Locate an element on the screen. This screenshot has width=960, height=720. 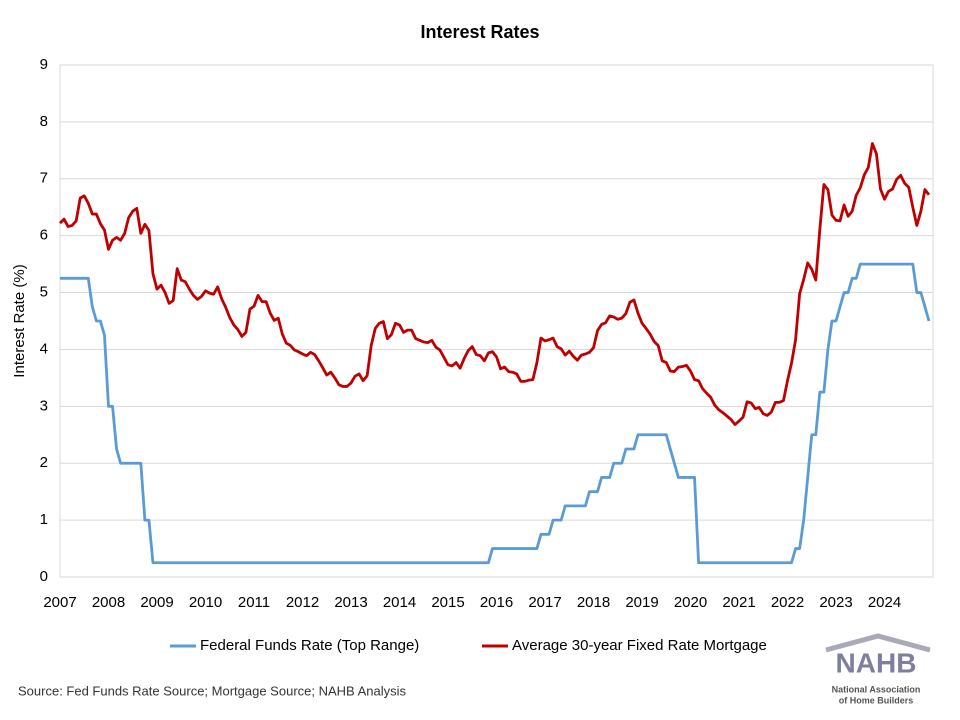
y-axis-label: Interest Rate (%) is located at coordinates (19, 320).